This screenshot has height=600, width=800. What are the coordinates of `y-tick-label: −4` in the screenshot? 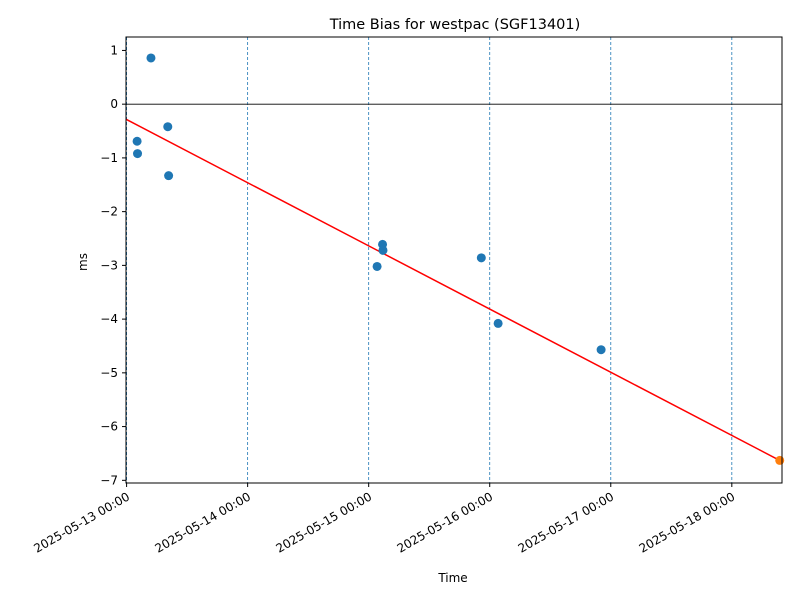 It's located at (109, 319).